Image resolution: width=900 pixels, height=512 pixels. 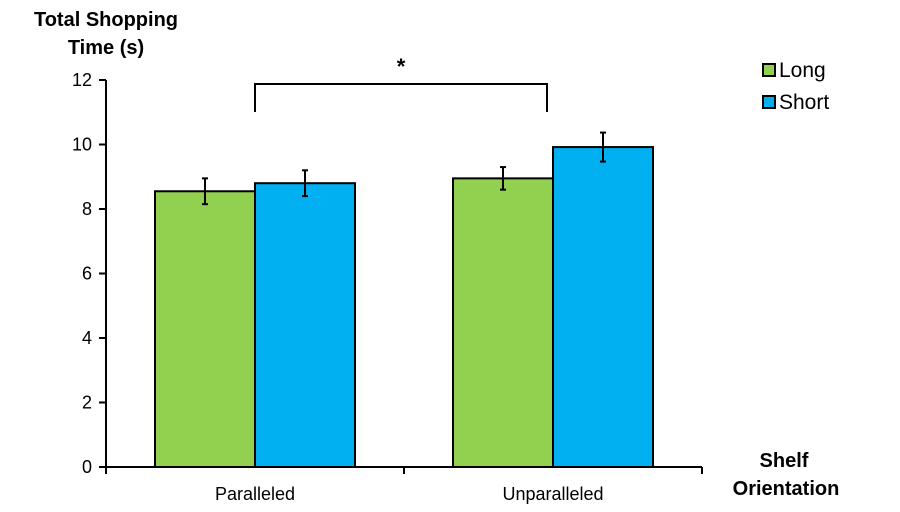 I want to click on significance-bracket: *, so click(x=401, y=83).